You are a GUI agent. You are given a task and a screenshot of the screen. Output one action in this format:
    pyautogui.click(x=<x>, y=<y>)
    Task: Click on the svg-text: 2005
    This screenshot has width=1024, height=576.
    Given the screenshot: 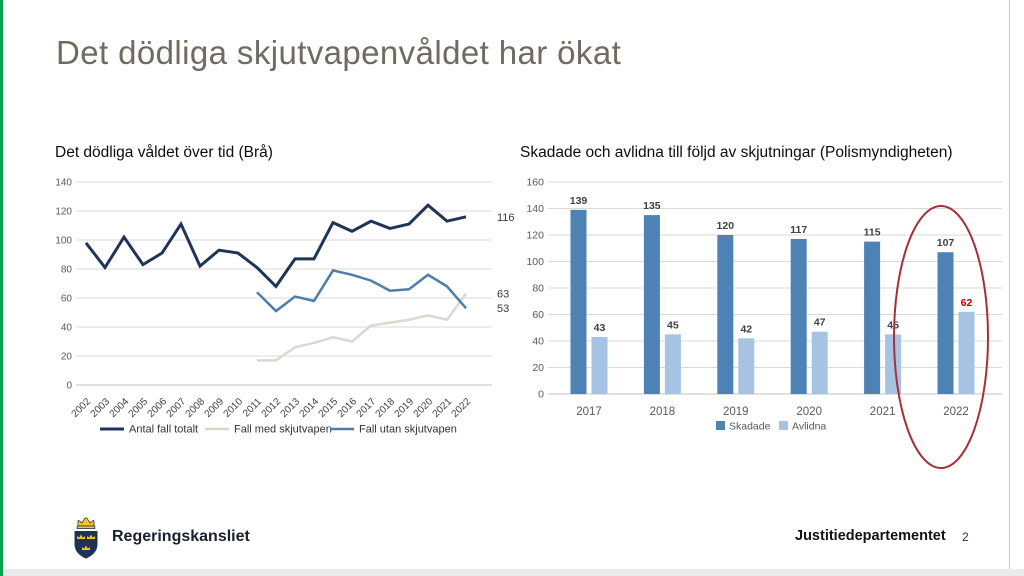 What is the action you would take?
    pyautogui.click(x=139, y=408)
    